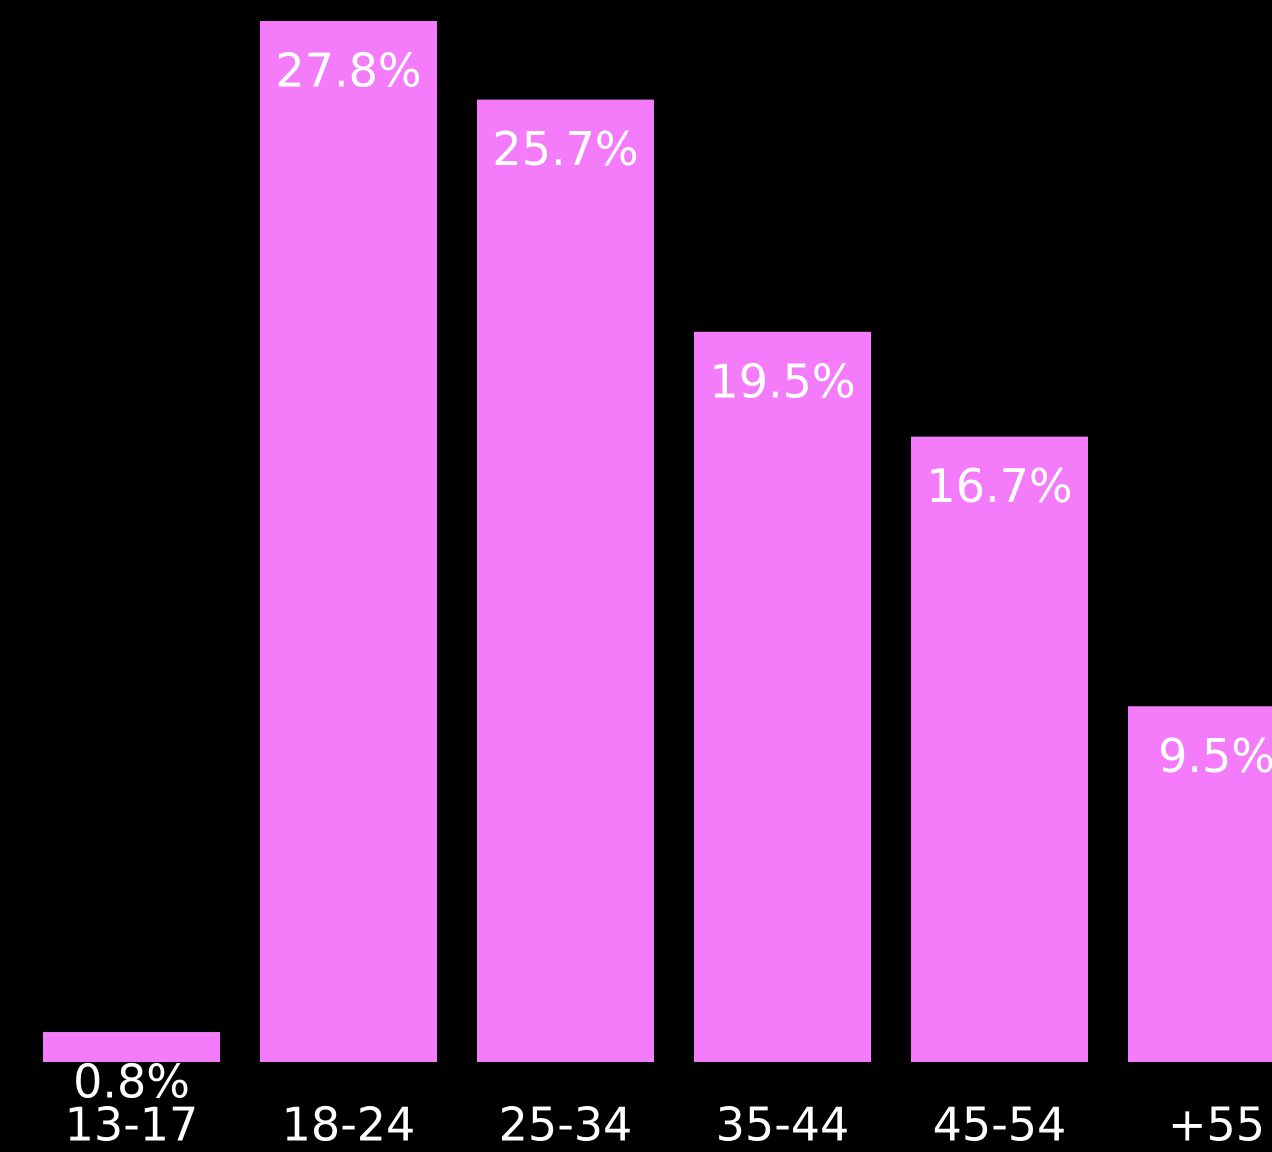  Describe the element at coordinates (782, 381) in the screenshot. I see `value-label: 19.5%` at that location.